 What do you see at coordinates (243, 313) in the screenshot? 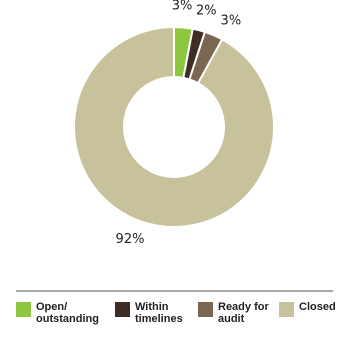
I see `legend-label-ready-for-audit: Ready for audit` at bounding box center [243, 313].